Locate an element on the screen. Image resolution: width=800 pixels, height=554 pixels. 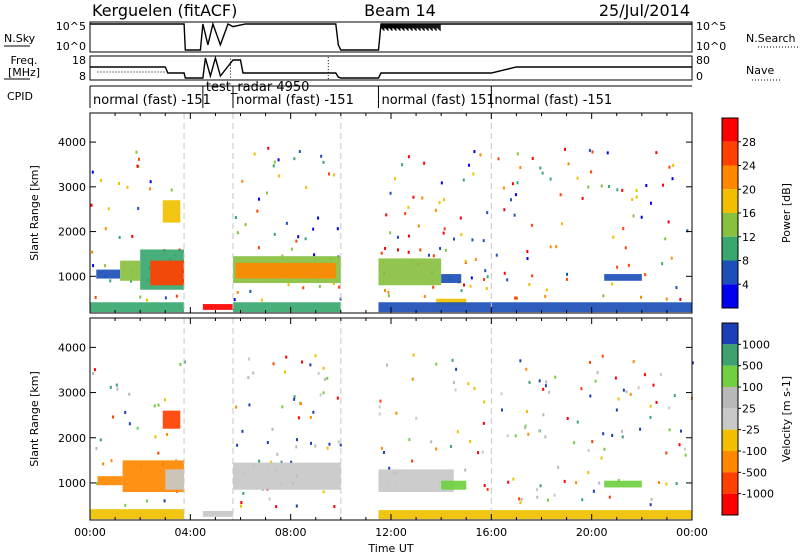
velocity-ytick-label: 2000 is located at coordinates (72, 438).